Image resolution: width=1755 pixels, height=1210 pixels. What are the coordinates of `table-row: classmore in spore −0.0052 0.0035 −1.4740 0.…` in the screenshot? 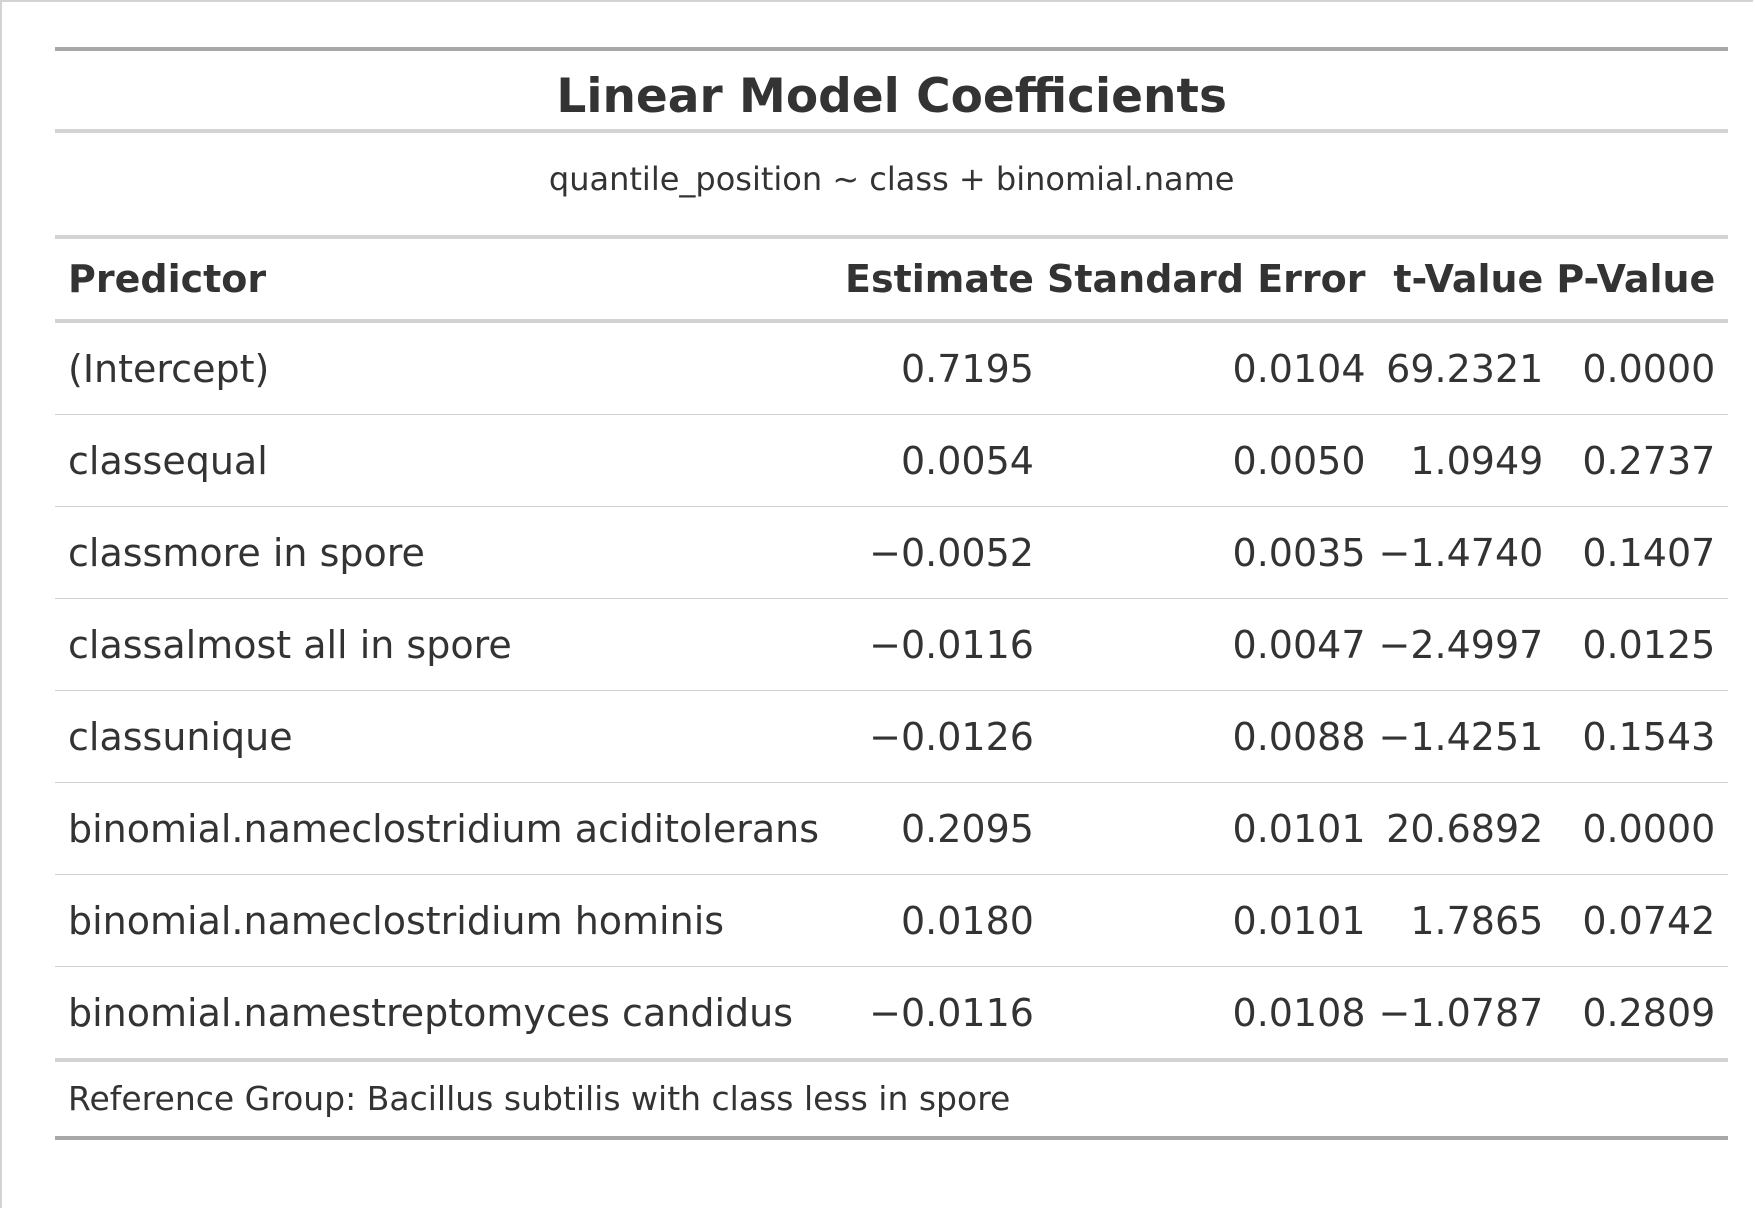 It's located at (892, 552).